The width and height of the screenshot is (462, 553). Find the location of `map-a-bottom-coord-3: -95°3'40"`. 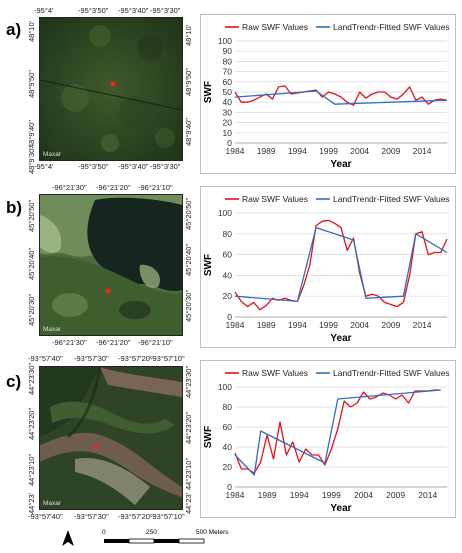

map-a-bottom-coord-3: -95°3'40" is located at coordinates (133, 166).